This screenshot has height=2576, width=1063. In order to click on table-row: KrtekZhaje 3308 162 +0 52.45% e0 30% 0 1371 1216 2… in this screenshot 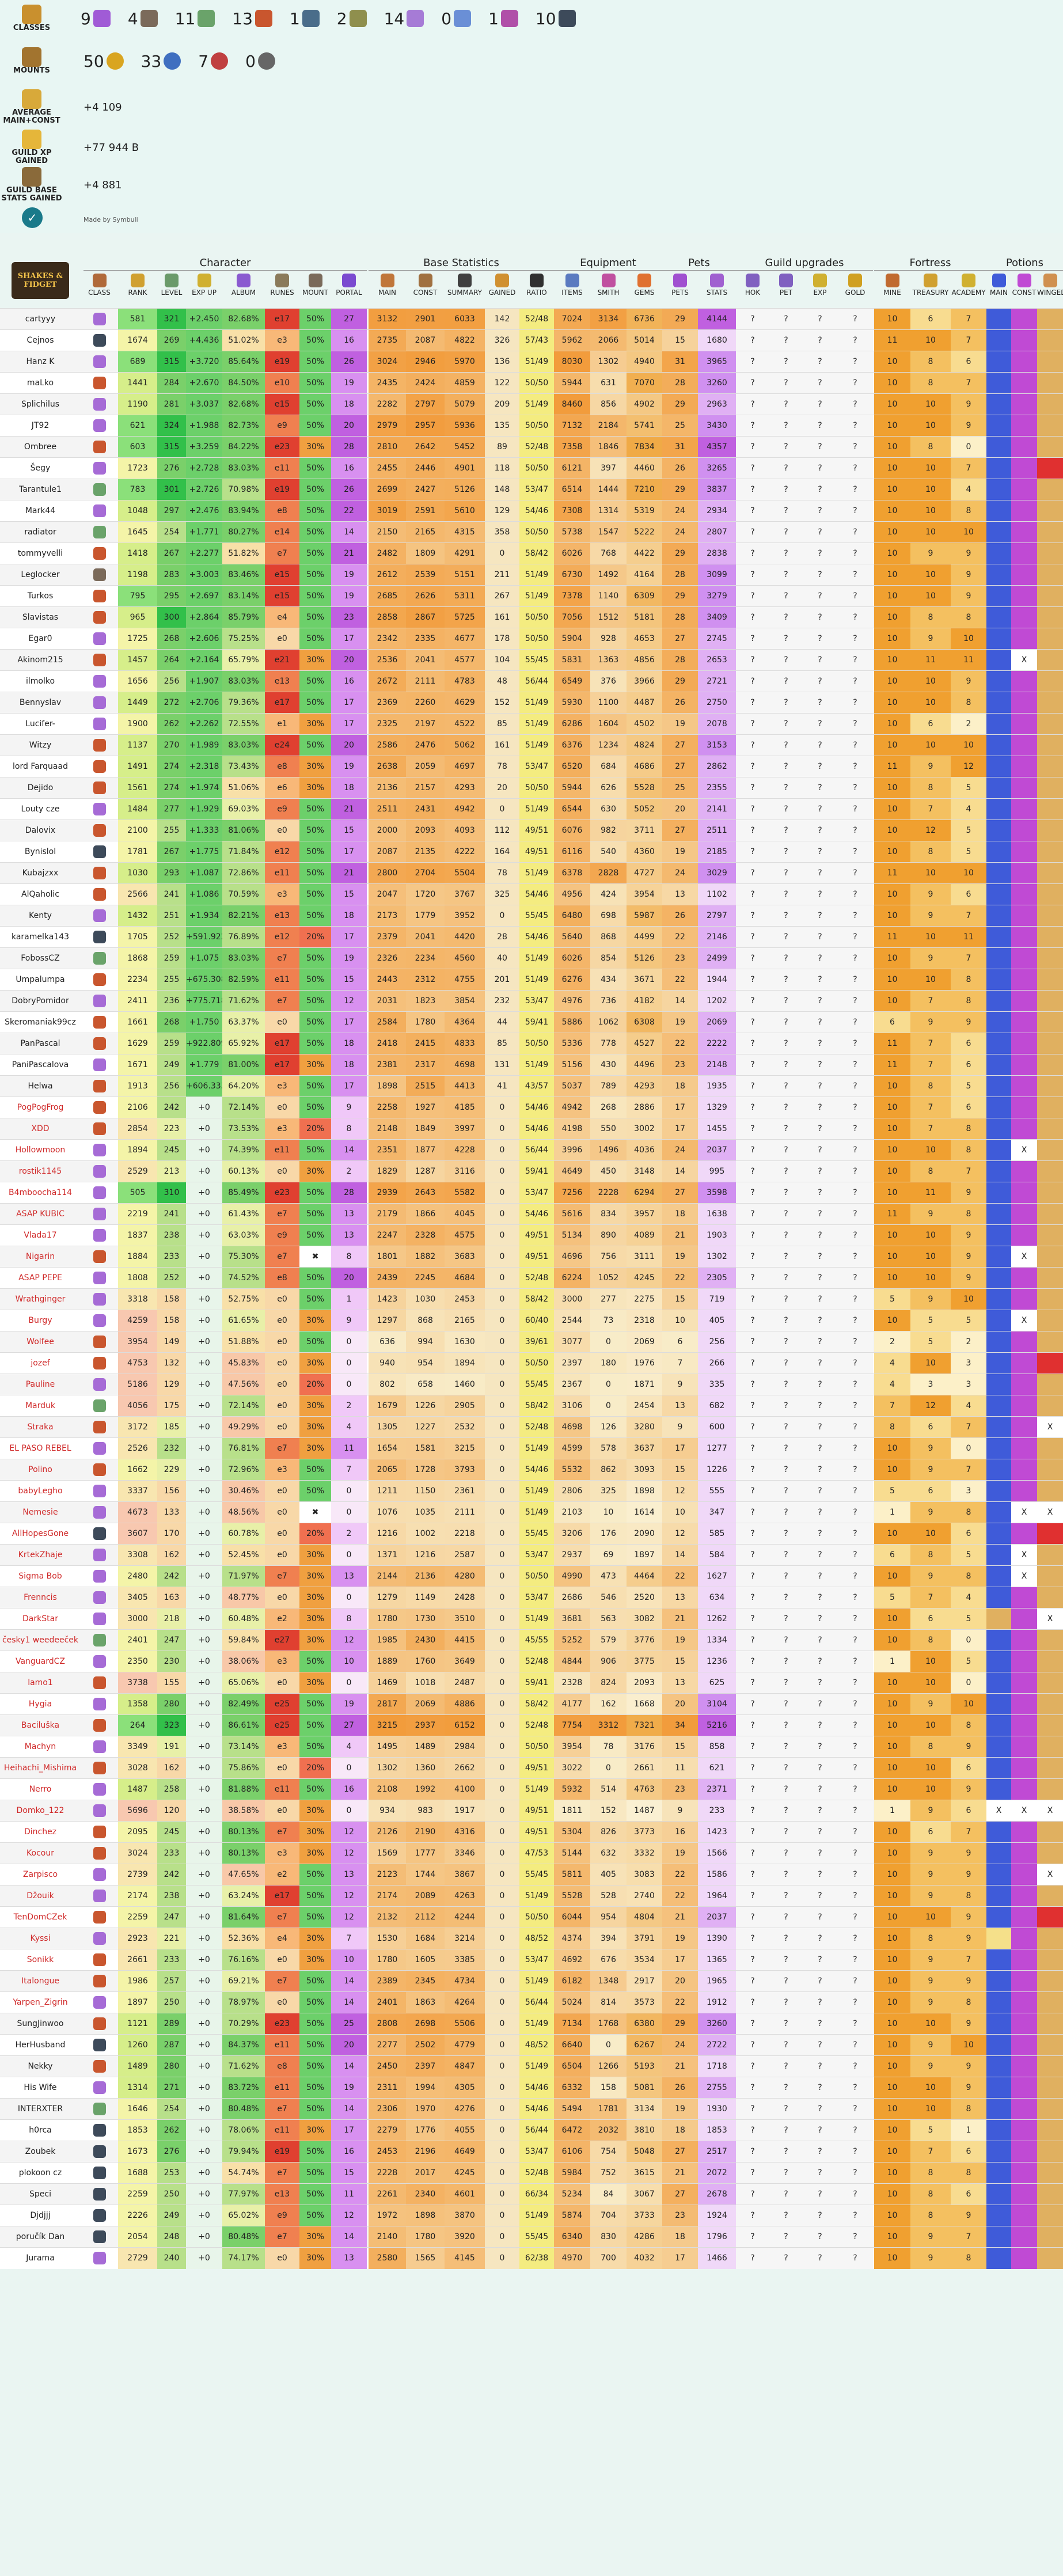, I will do `click(531, 1555)`.